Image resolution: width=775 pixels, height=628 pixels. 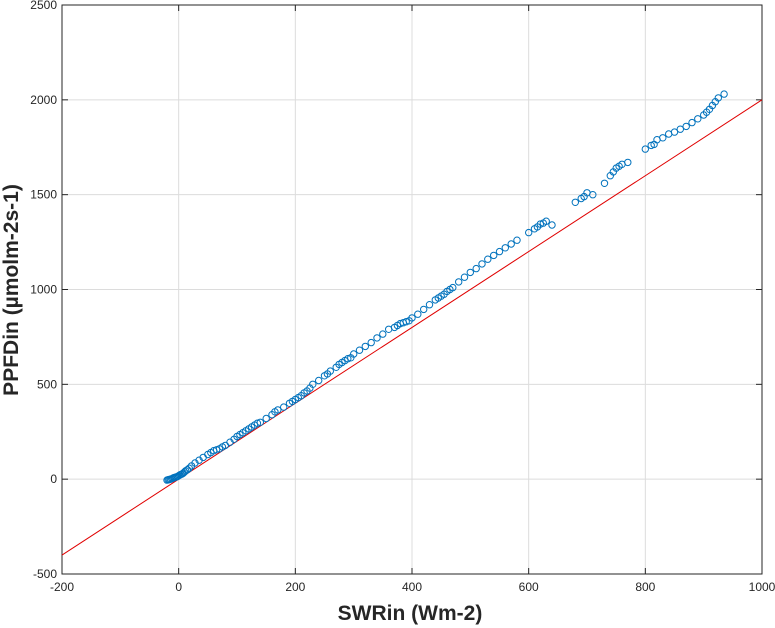 I want to click on x-tick-label: 200, so click(x=295, y=587).